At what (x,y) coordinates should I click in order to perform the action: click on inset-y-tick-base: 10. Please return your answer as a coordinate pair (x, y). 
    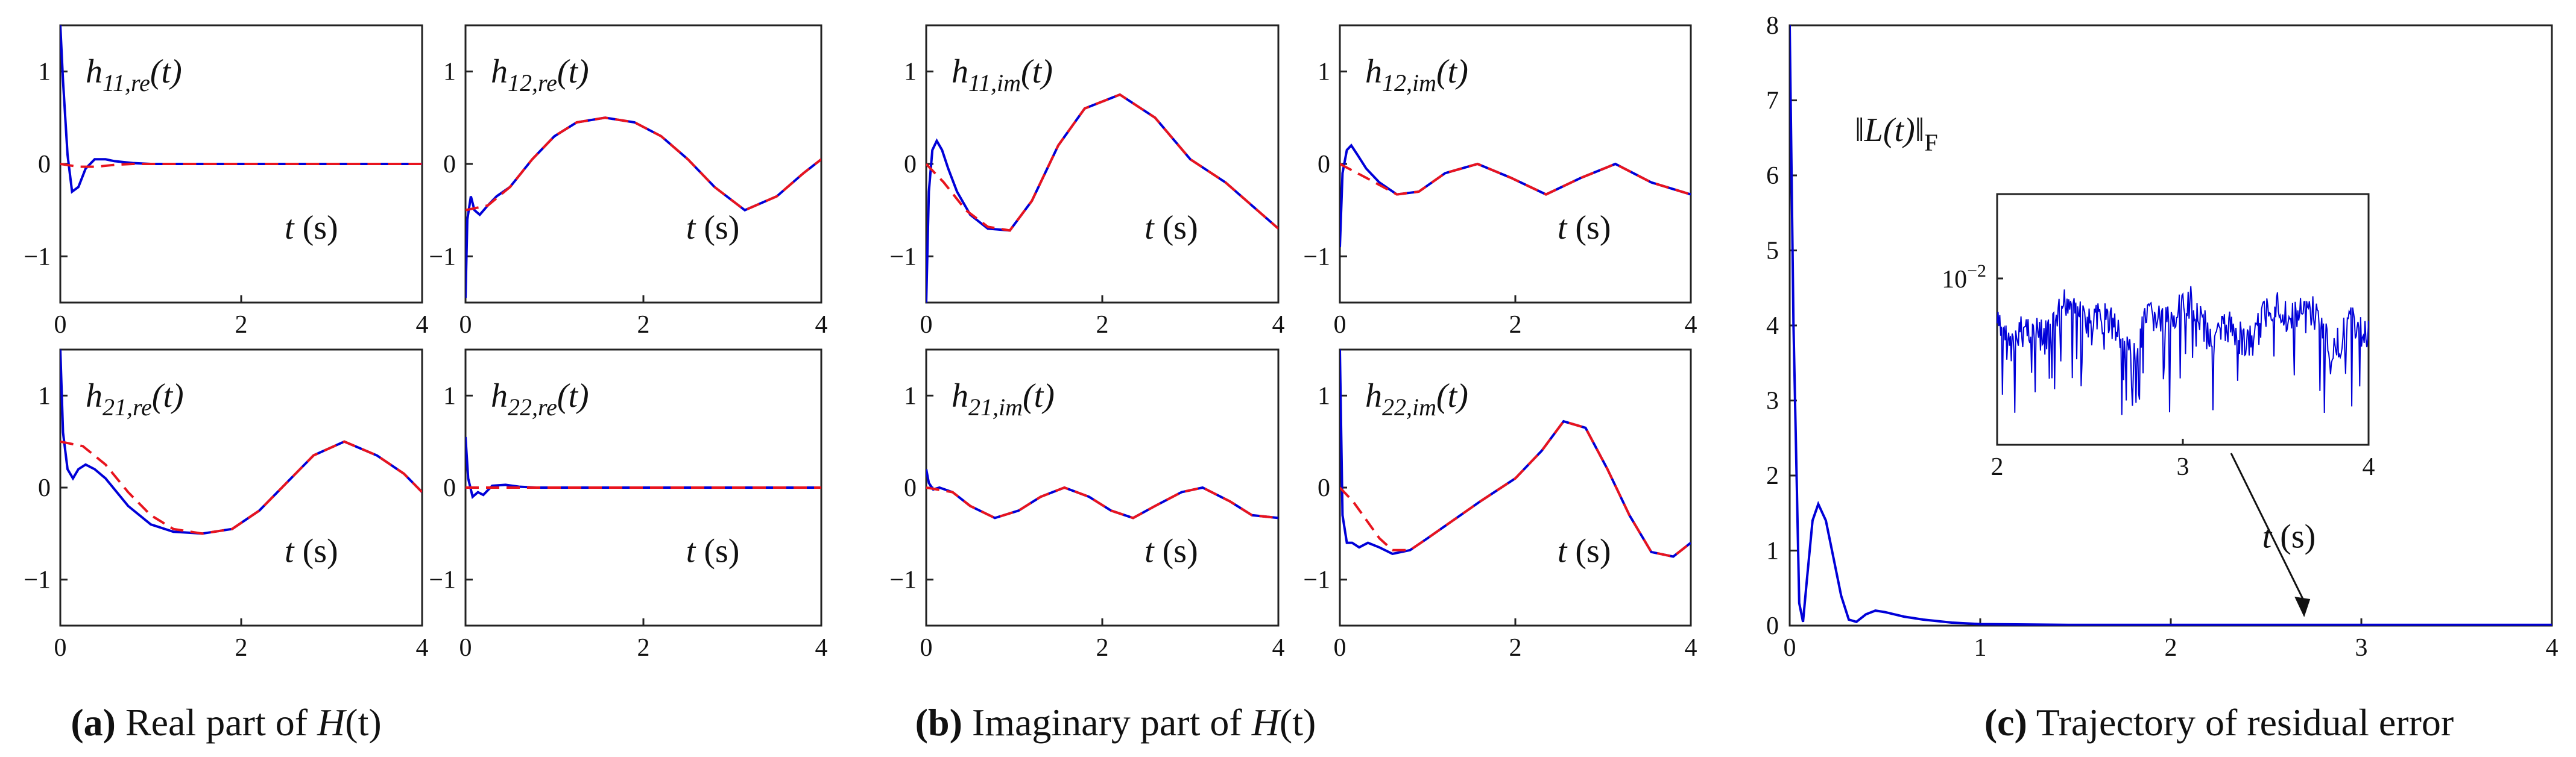
    Looking at the image, I should click on (1954, 280).